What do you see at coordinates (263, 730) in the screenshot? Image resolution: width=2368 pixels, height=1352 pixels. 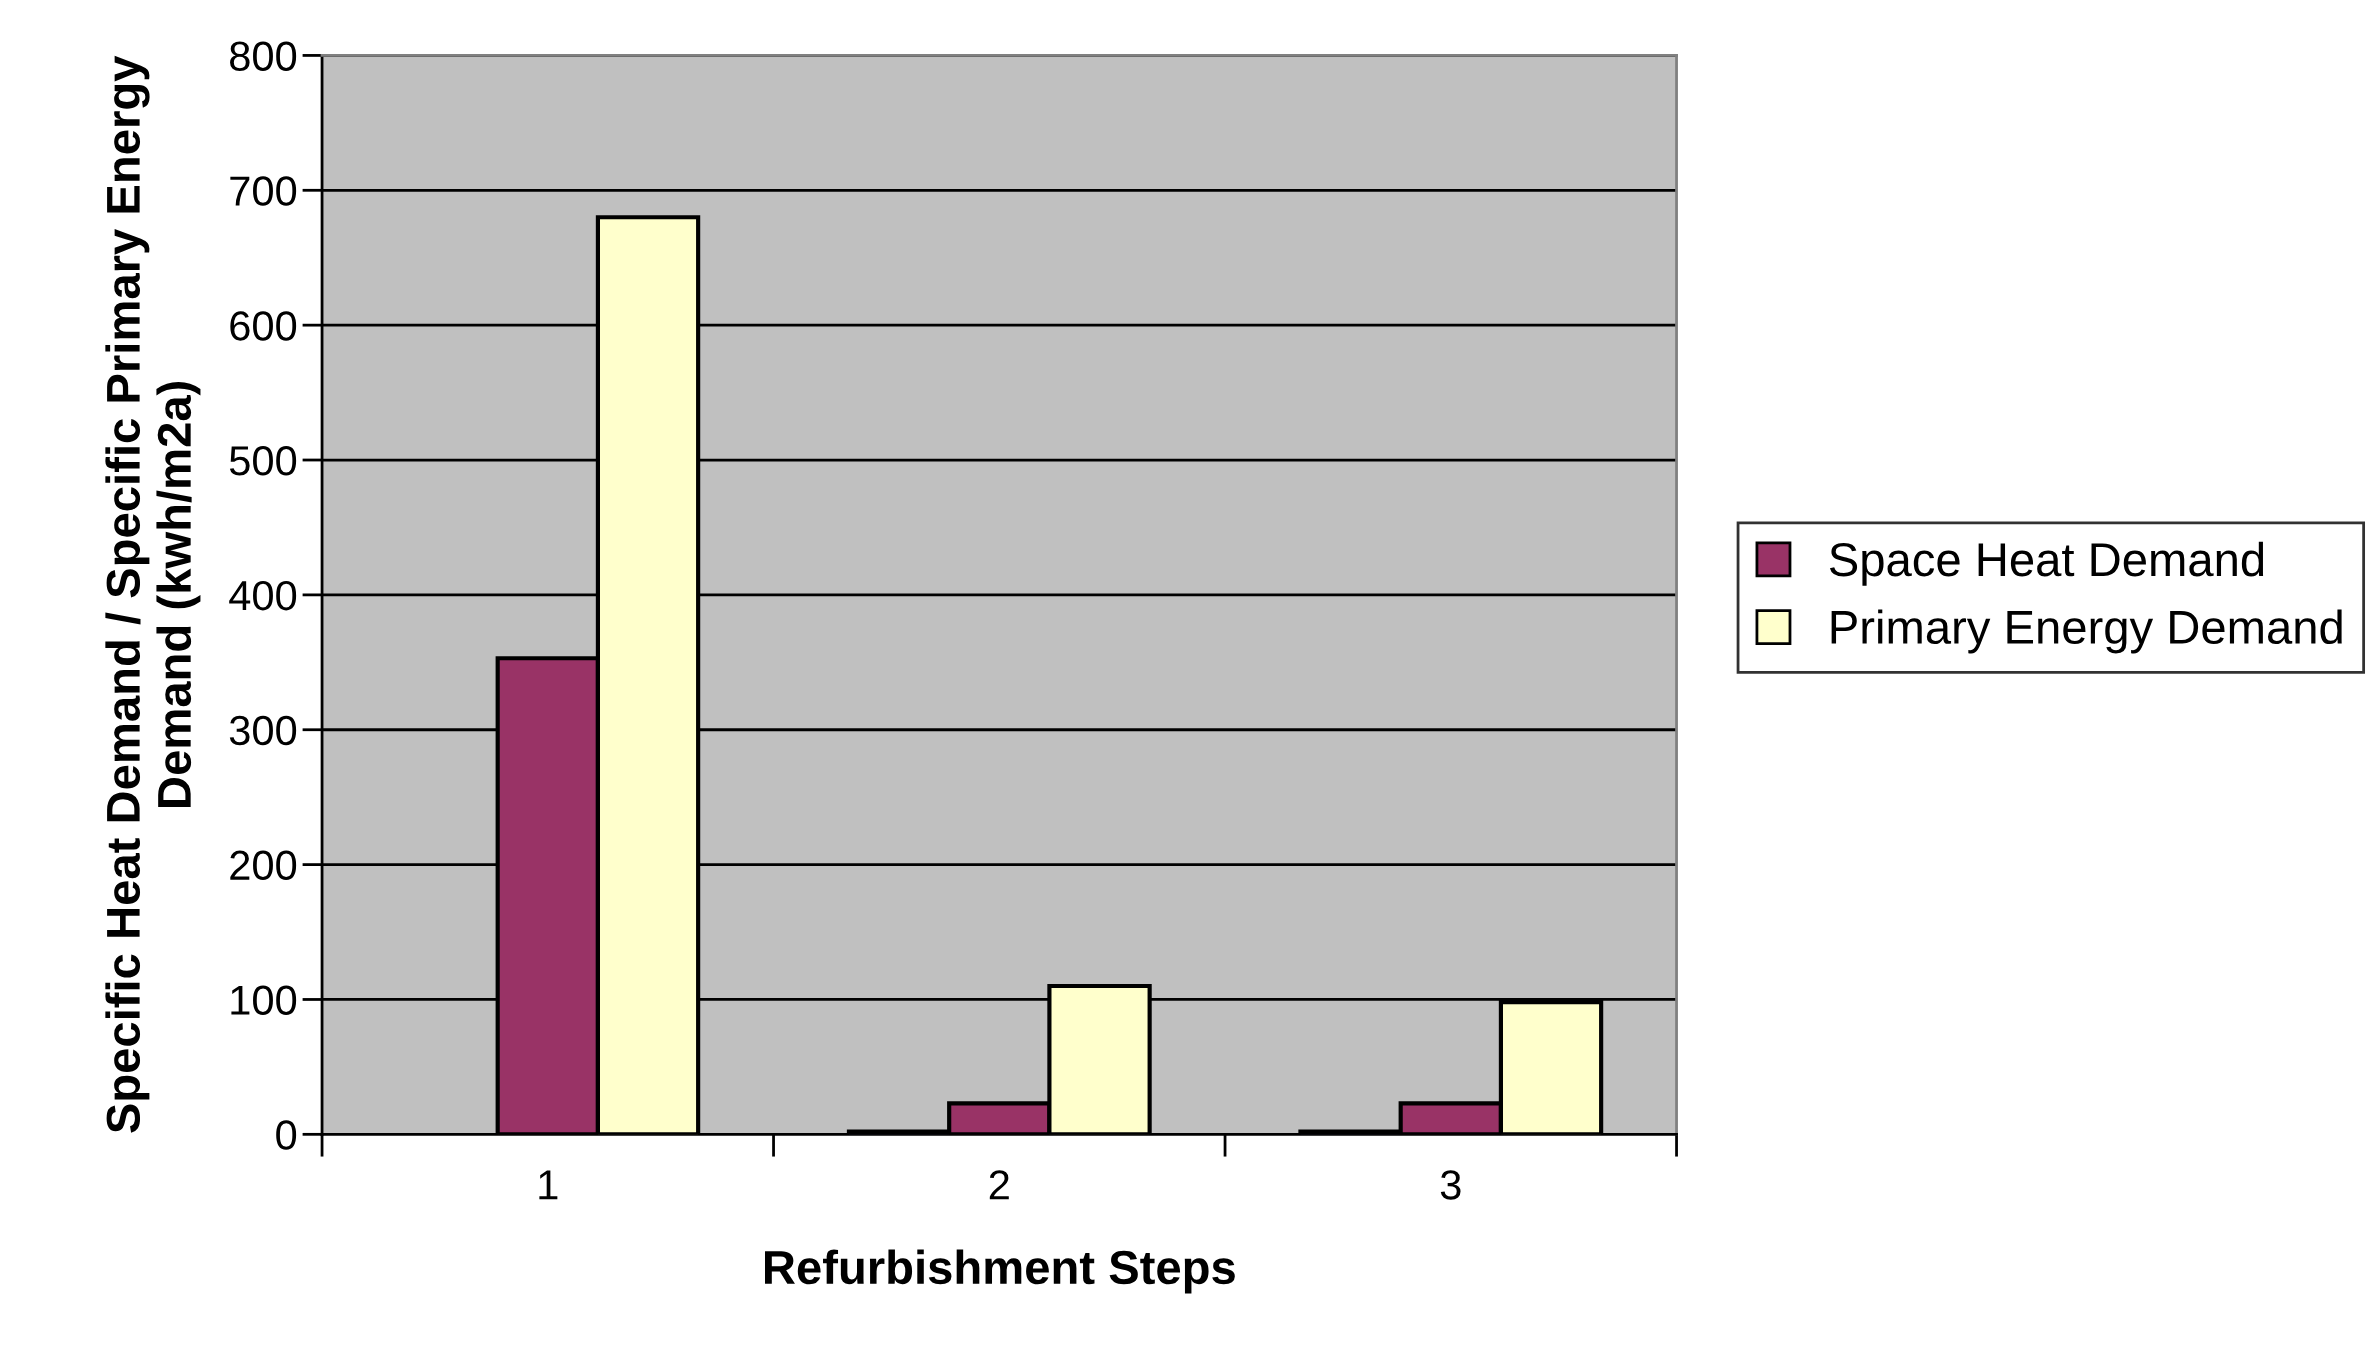 I see `y-tick-label: 300` at bounding box center [263, 730].